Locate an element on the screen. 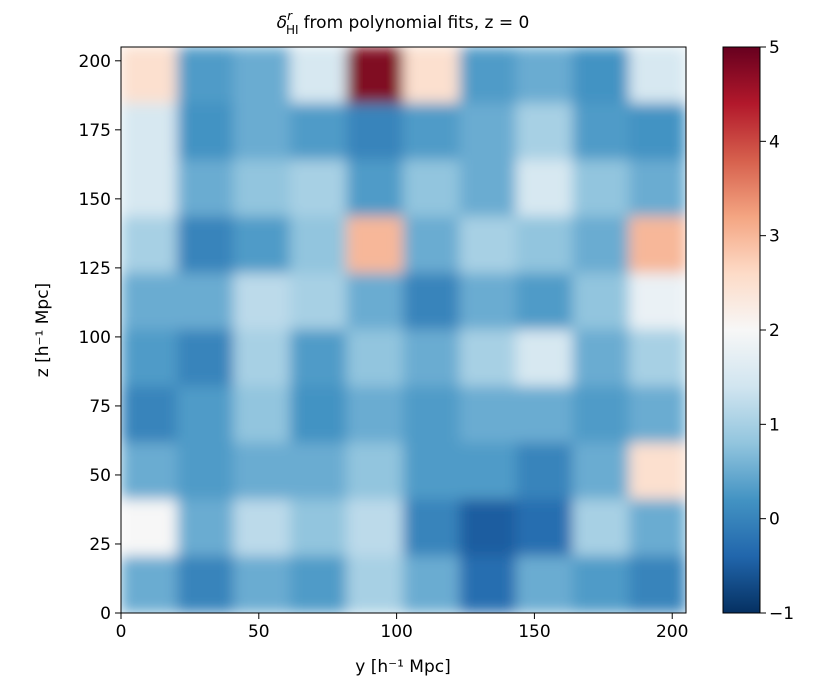 The width and height of the screenshot is (813, 684). colorbar-tick-label: −1 is located at coordinates (781, 614).